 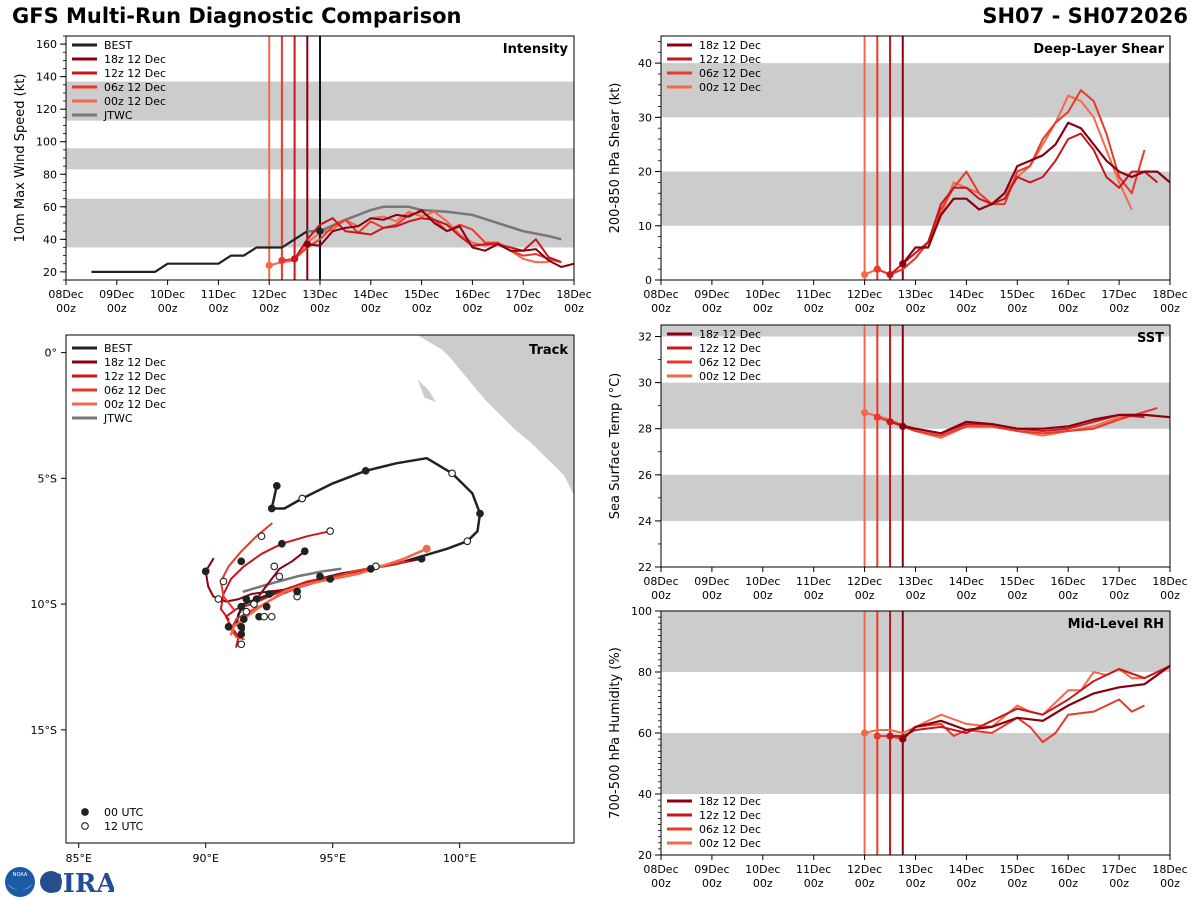 I want to click on x-tick-label: 18Dec, so click(x=1169, y=869).